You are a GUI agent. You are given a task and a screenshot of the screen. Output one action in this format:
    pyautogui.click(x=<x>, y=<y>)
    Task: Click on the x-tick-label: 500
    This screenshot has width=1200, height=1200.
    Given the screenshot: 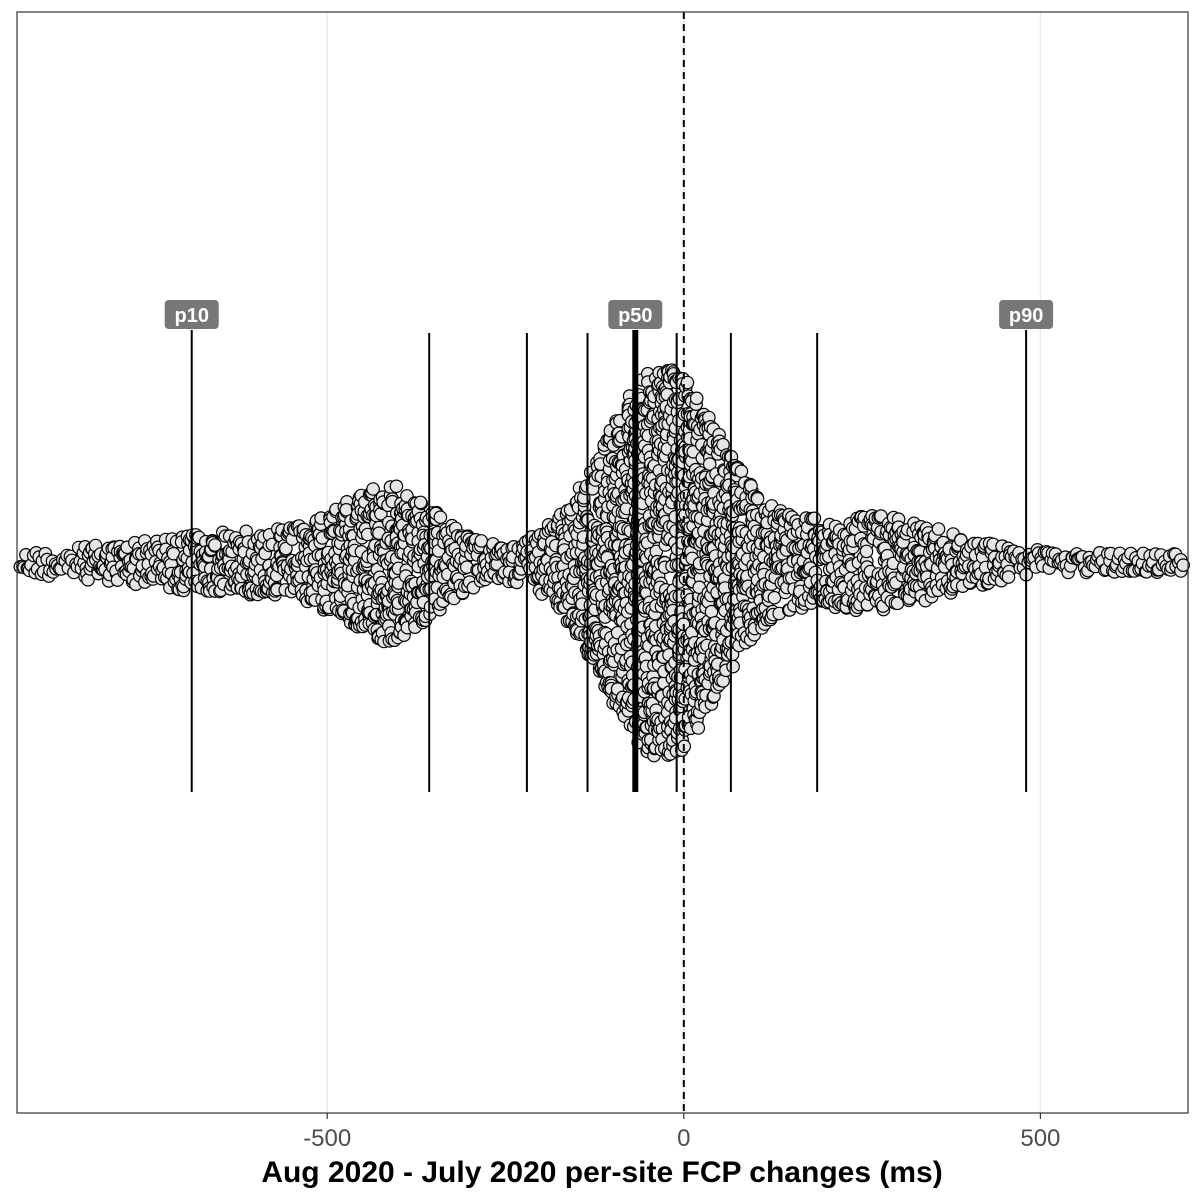 What is the action you would take?
    pyautogui.click(x=1040, y=1138)
    